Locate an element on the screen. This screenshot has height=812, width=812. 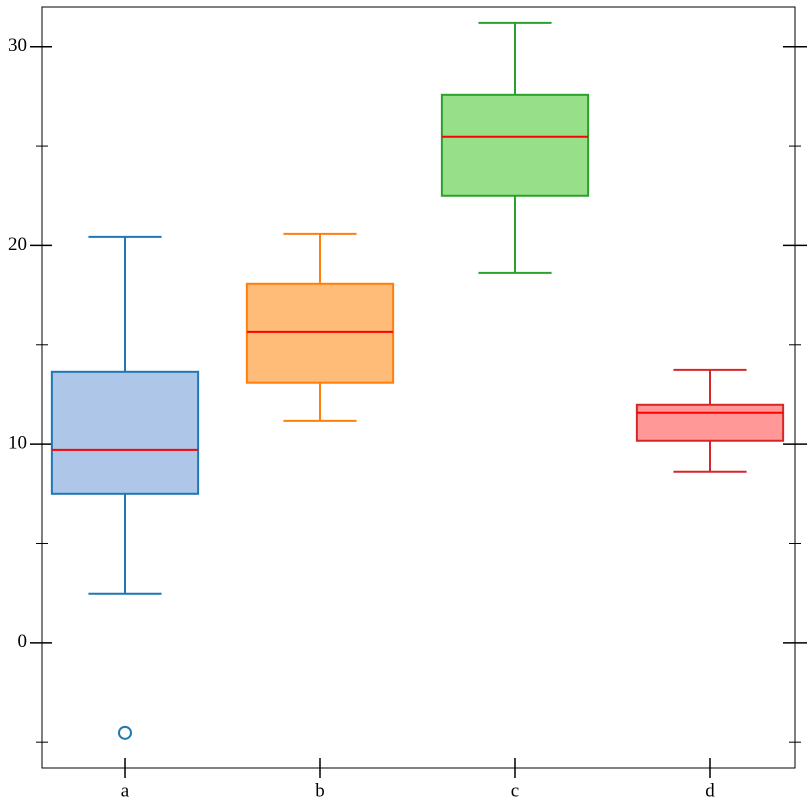
x-tick-label: d is located at coordinates (710, 790).